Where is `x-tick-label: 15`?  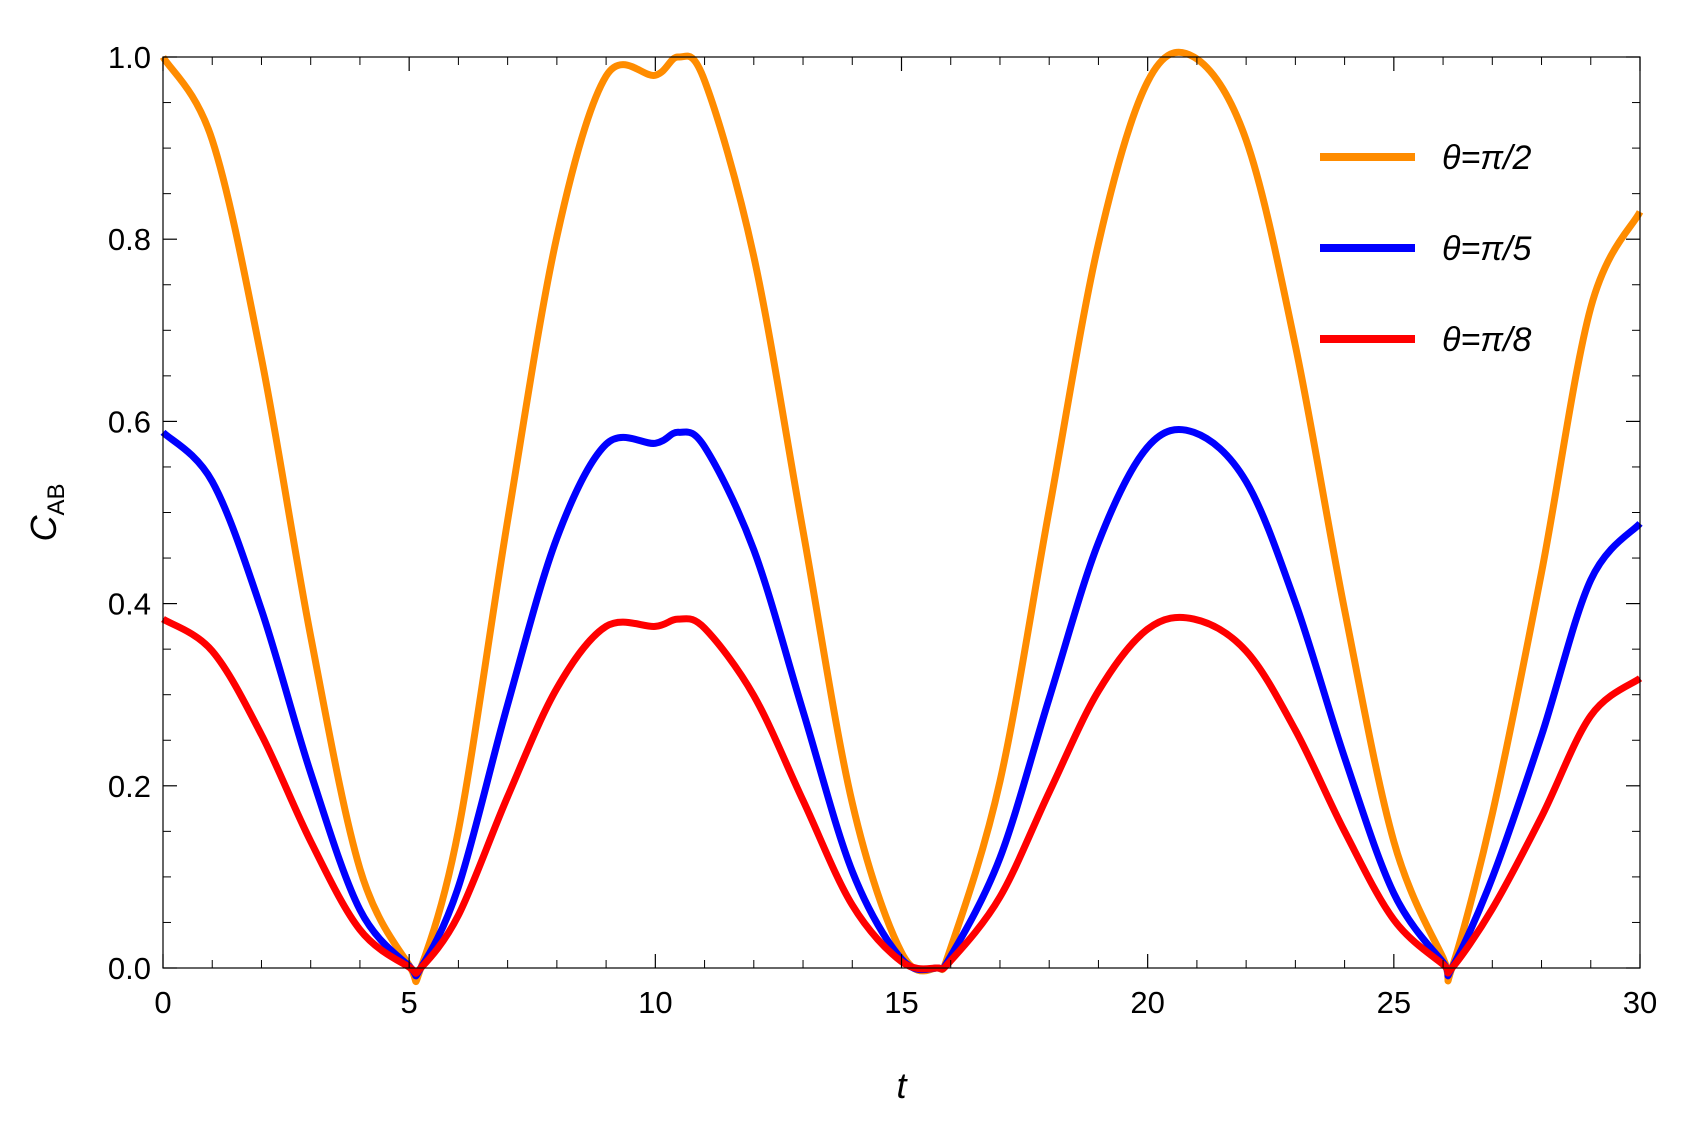 x-tick-label: 15 is located at coordinates (901, 1002).